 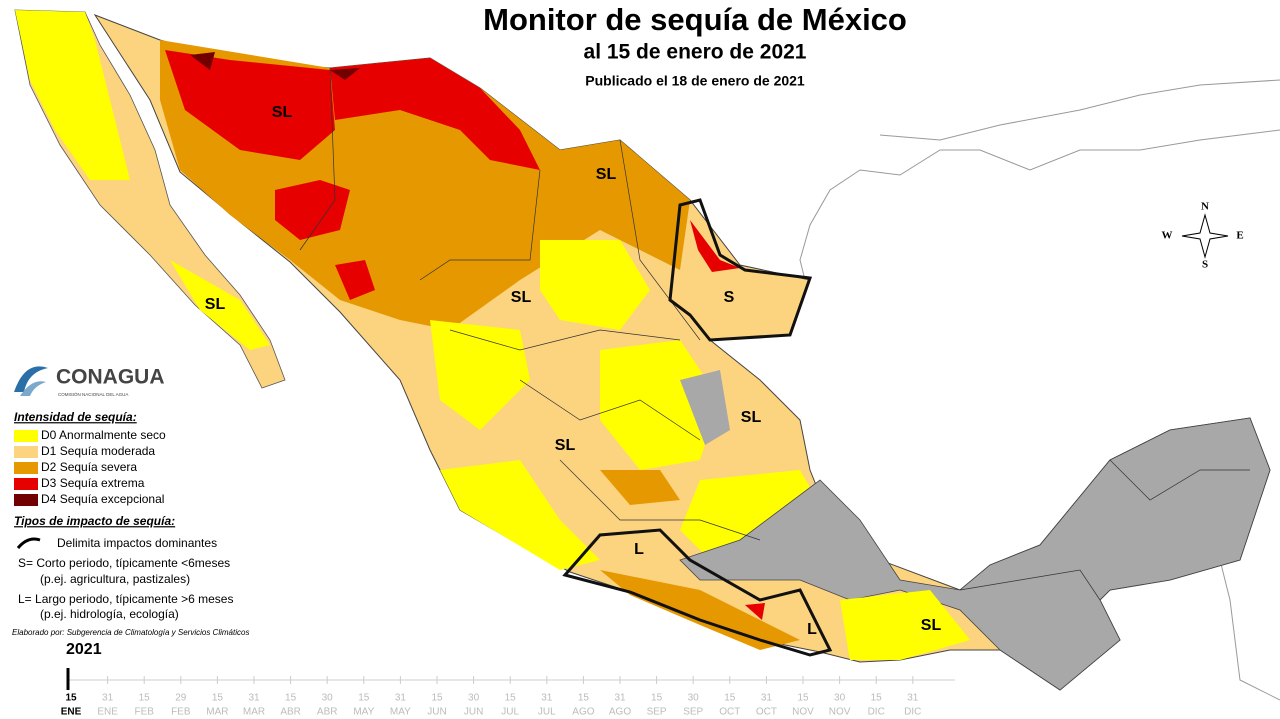 I want to click on legend-label: D2 Sequía severa, so click(x=89, y=467).